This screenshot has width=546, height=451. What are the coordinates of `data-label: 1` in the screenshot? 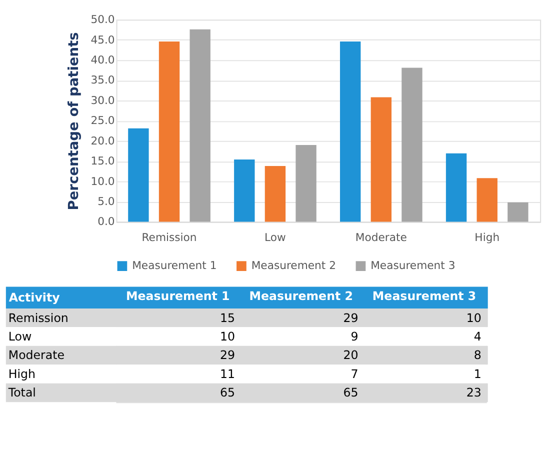 It's located at (478, 373).